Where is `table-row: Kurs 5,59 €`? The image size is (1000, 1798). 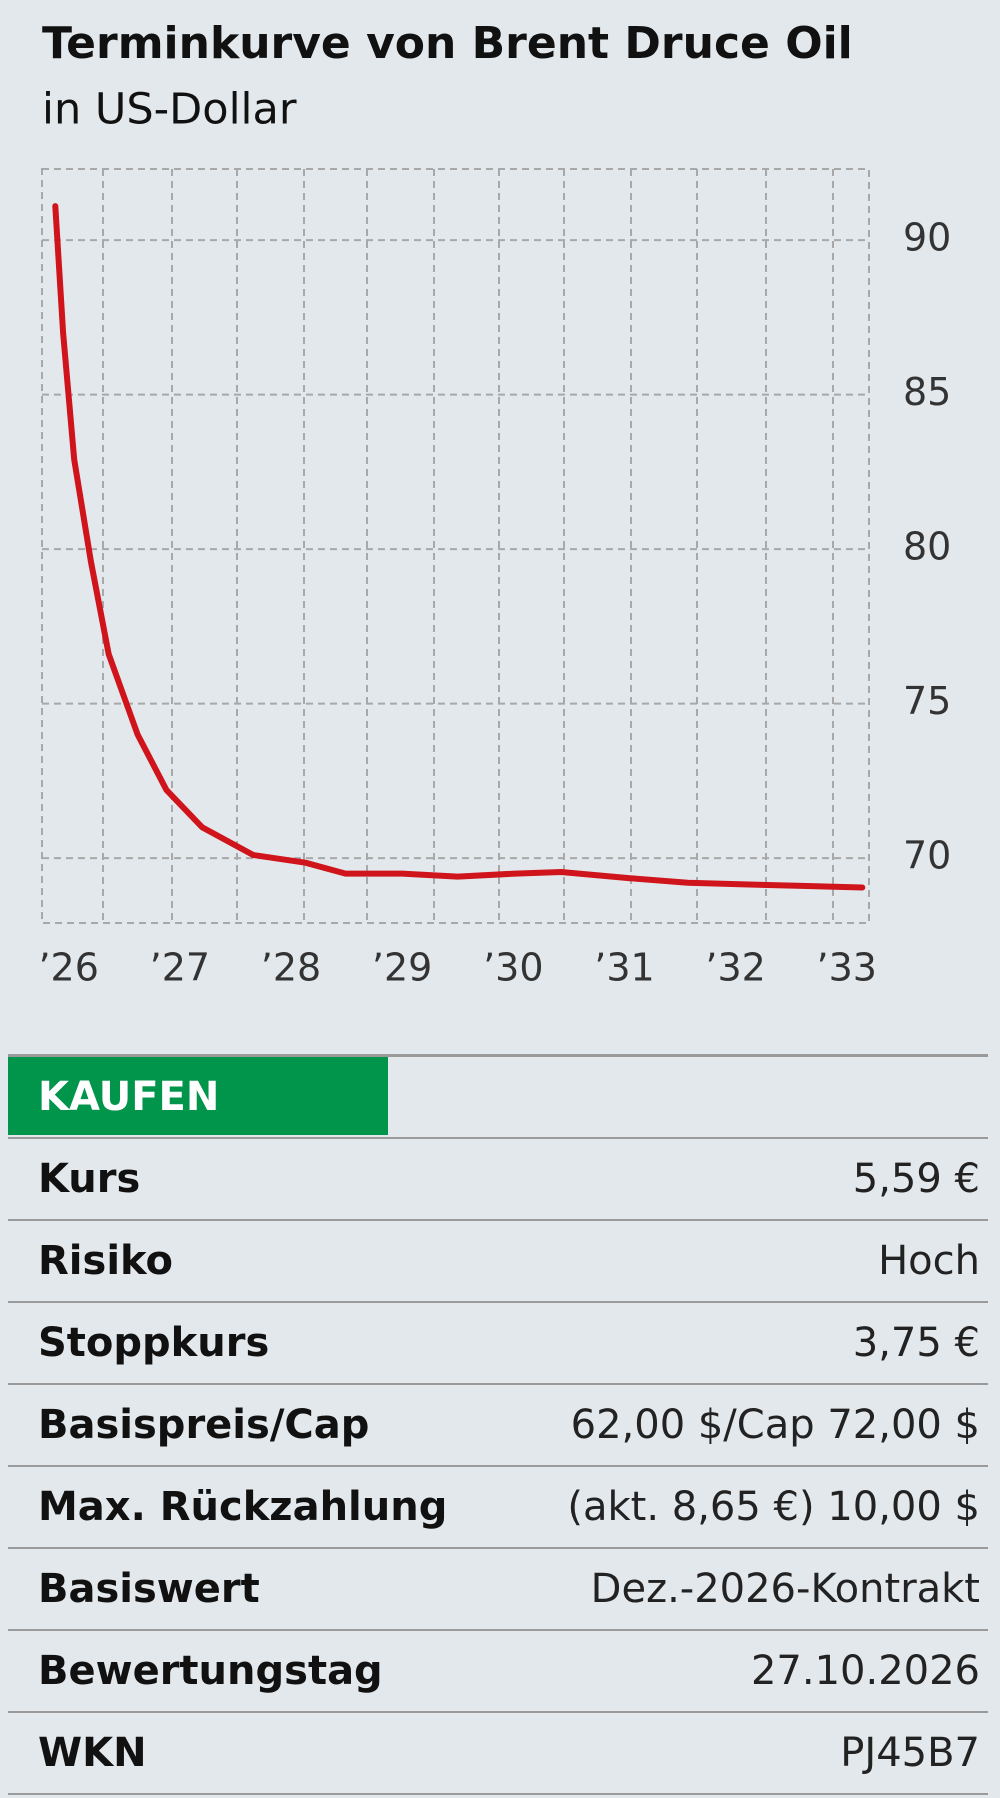 table-row: Kurs 5,59 € is located at coordinates (498, 1180).